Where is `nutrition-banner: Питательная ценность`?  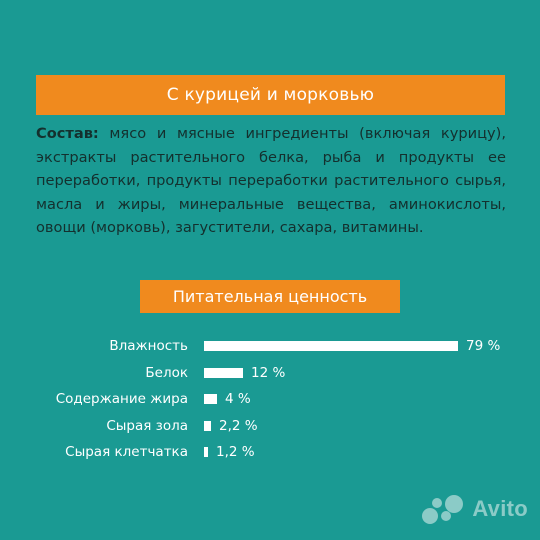
nutrition-banner: Питательная ценность is located at coordinates (270, 296).